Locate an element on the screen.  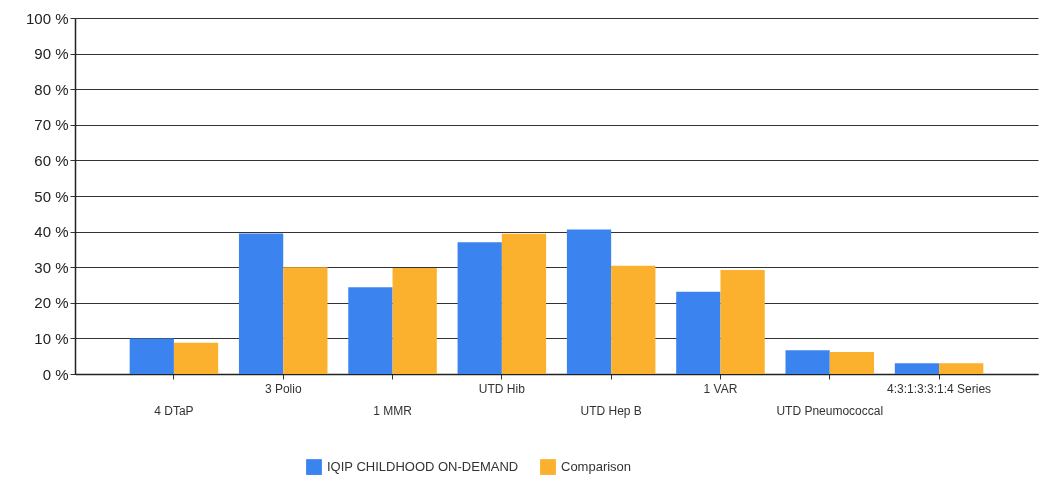
x-tick-label: 4 DTaP is located at coordinates (174, 410).